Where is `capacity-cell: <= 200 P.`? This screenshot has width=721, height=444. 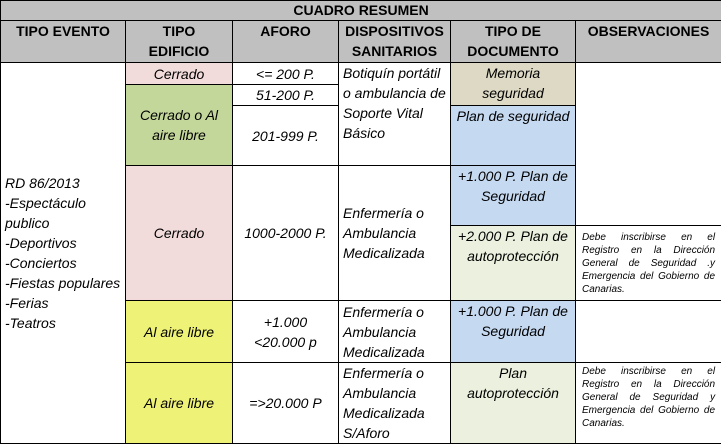 capacity-cell: <= 200 P. is located at coordinates (286, 74).